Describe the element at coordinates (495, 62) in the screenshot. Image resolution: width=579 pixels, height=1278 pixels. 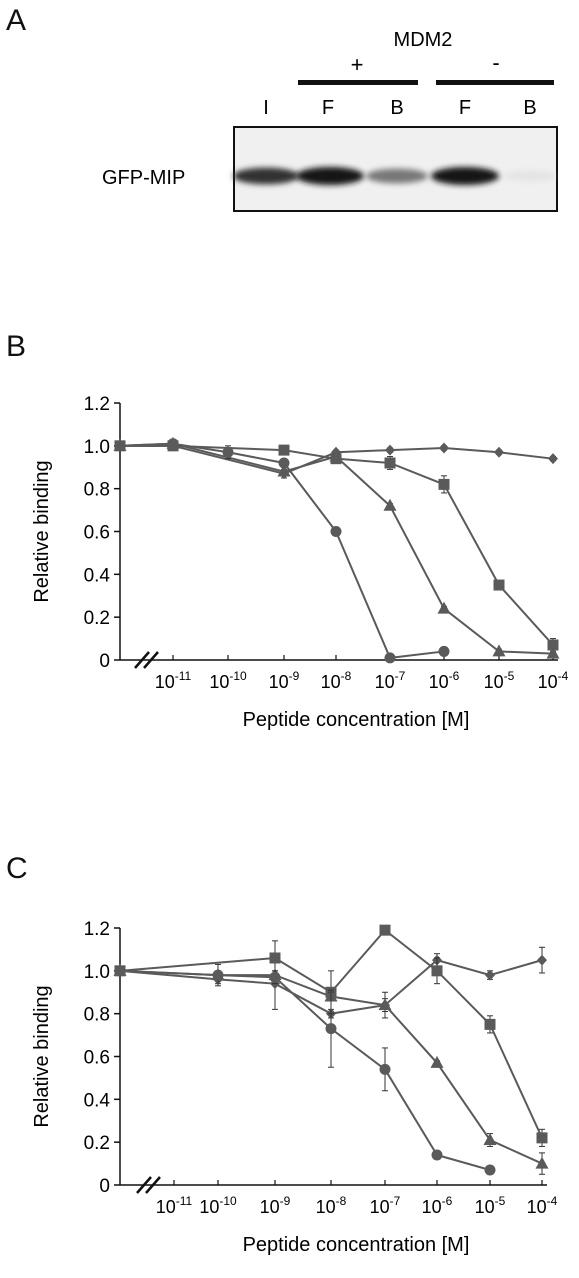
I see `minus-label: -` at that location.